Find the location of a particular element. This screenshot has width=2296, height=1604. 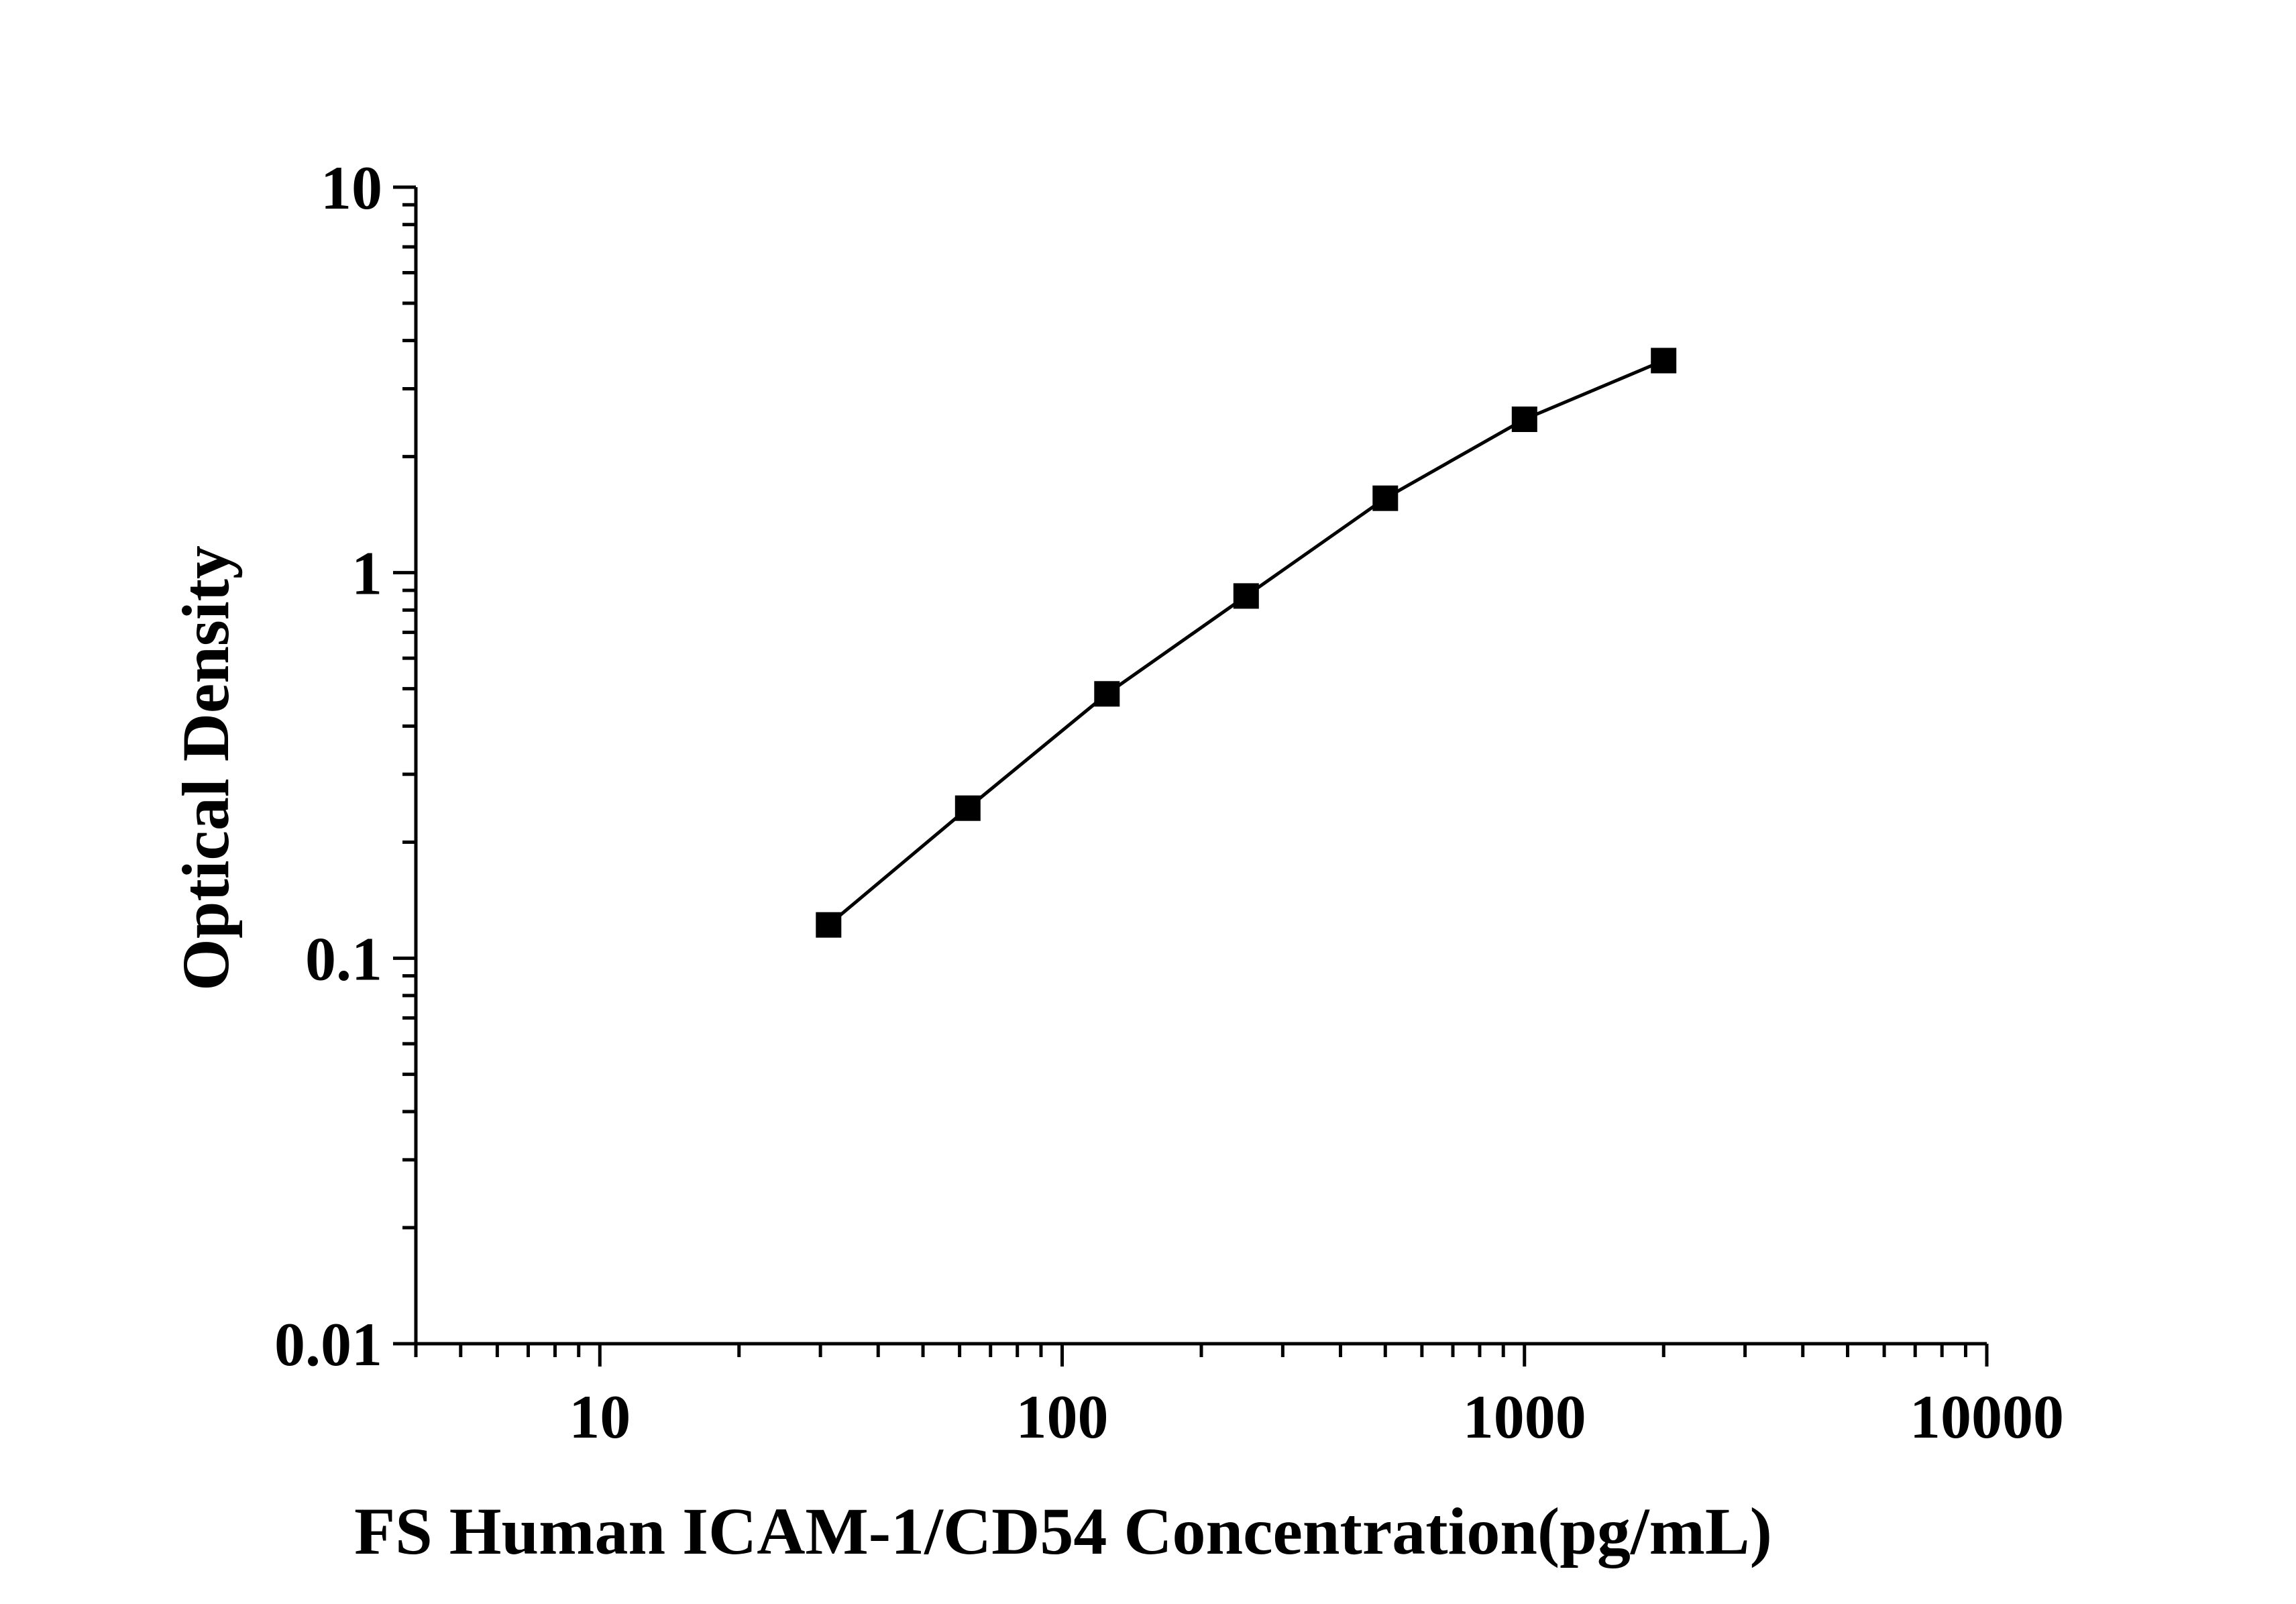

x-tick-label: 1000 is located at coordinates (1524, 1417).